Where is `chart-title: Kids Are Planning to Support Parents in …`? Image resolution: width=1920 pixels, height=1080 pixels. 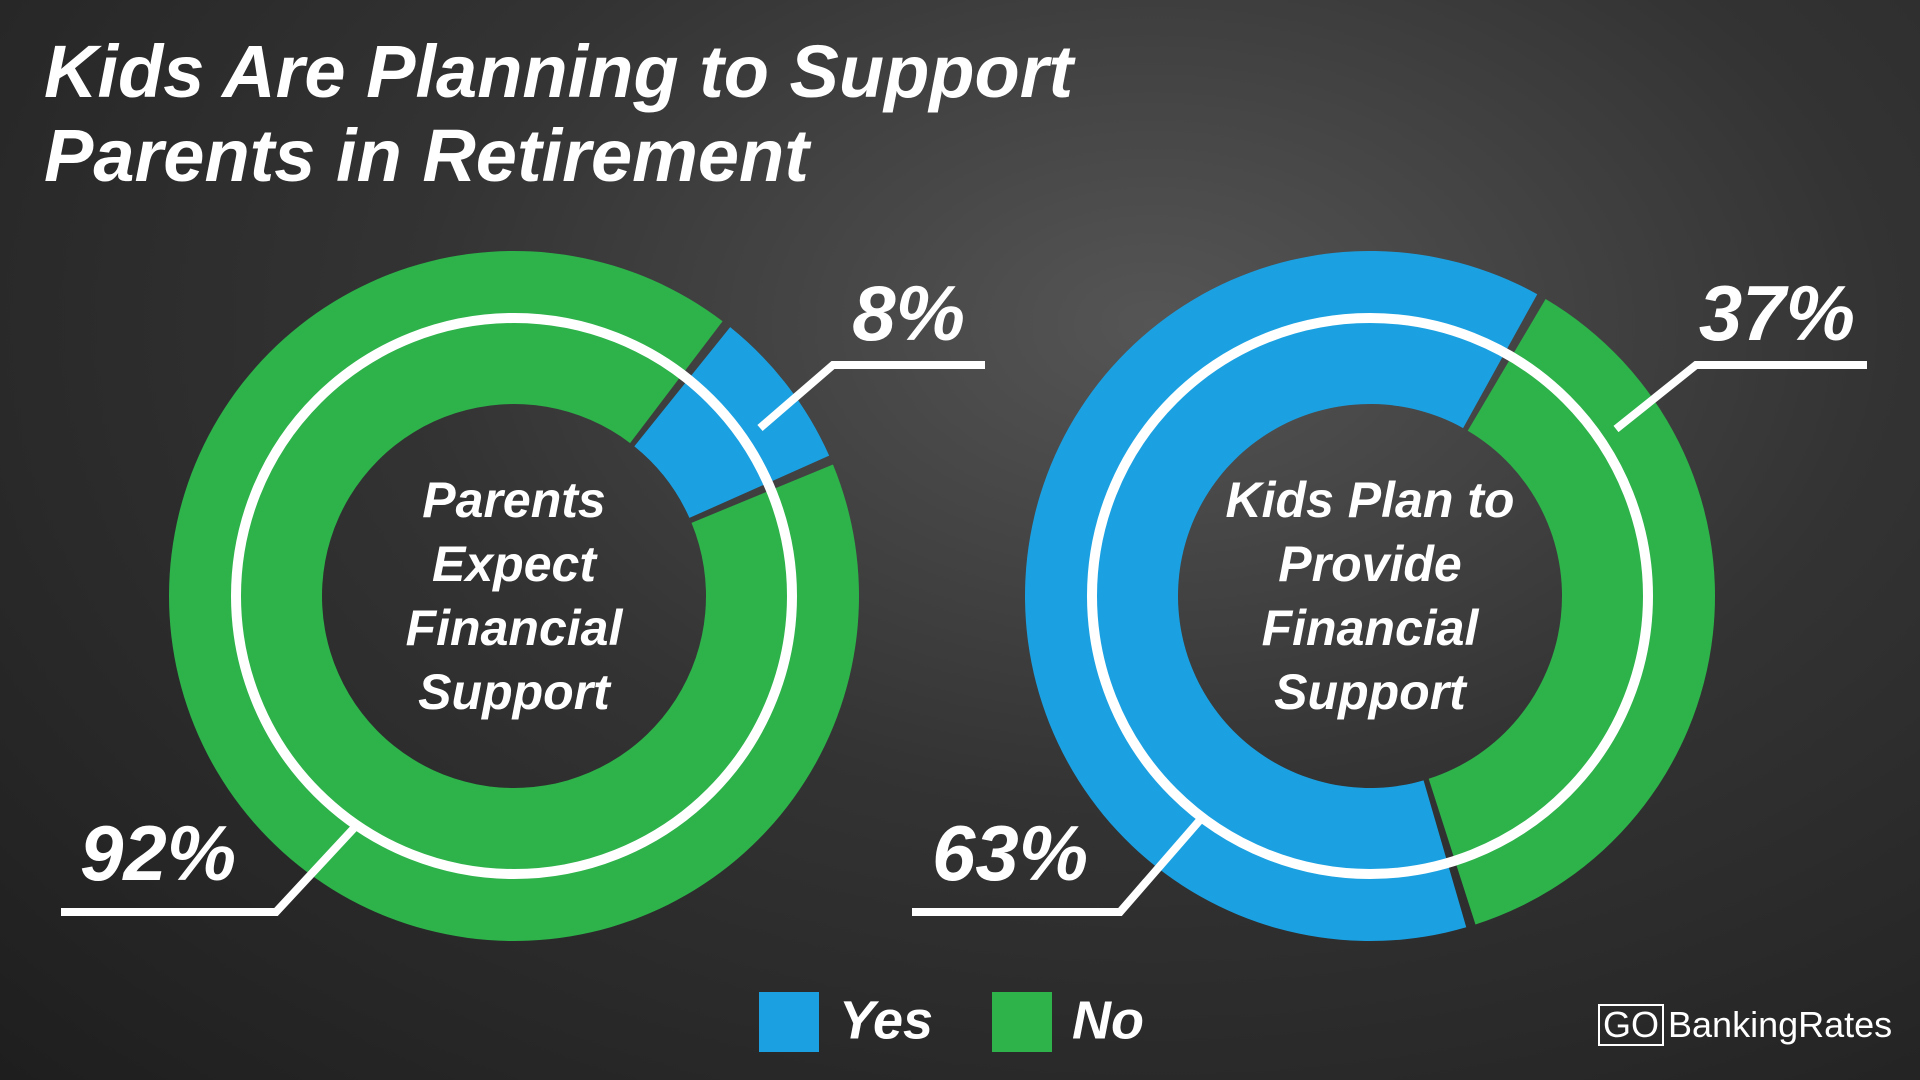 chart-title: Kids Are Planning to Support Parents in … is located at coordinates (559, 113).